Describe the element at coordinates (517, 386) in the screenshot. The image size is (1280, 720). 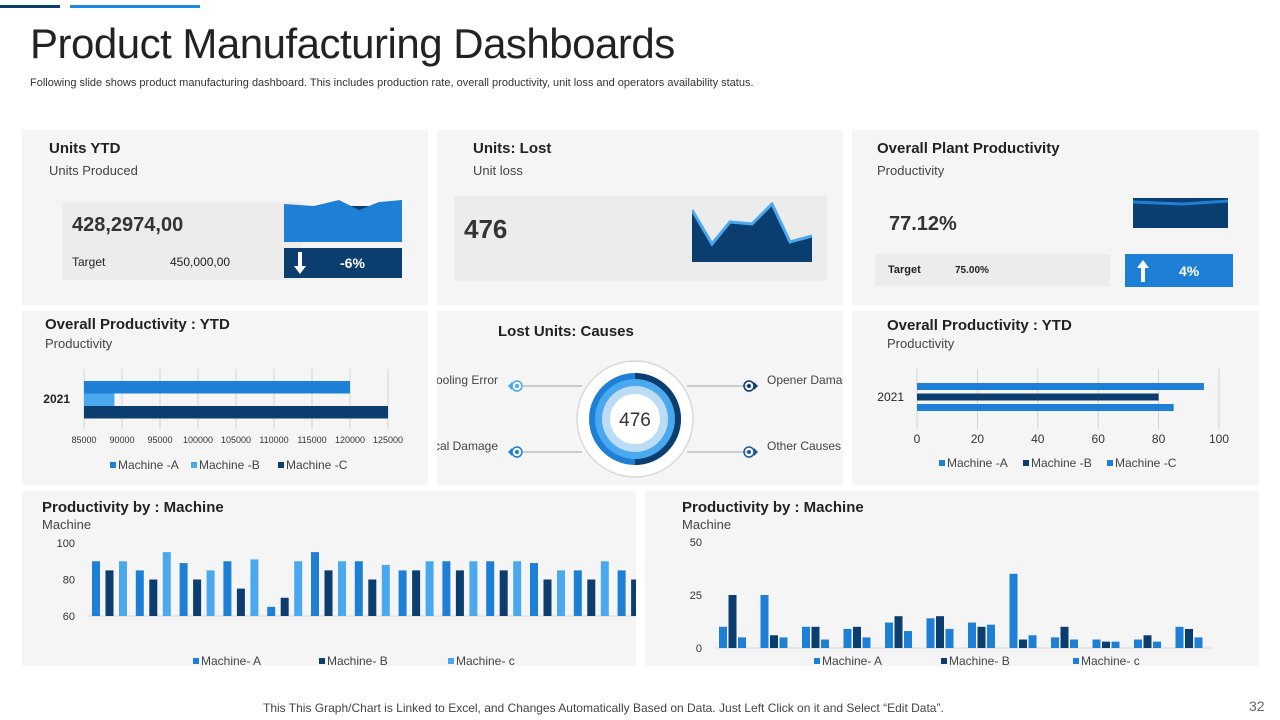
I see `target-icon` at that location.